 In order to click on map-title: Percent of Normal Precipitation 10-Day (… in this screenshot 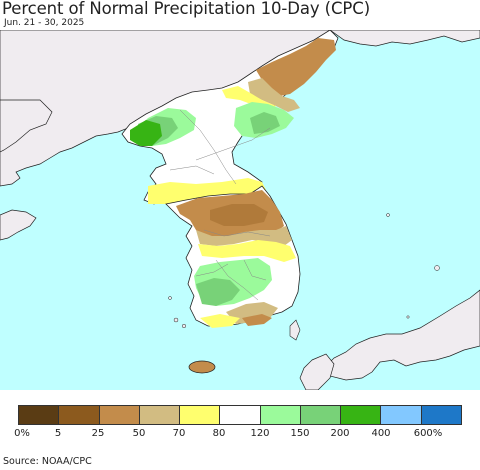, I will do `click(186, 9)`.